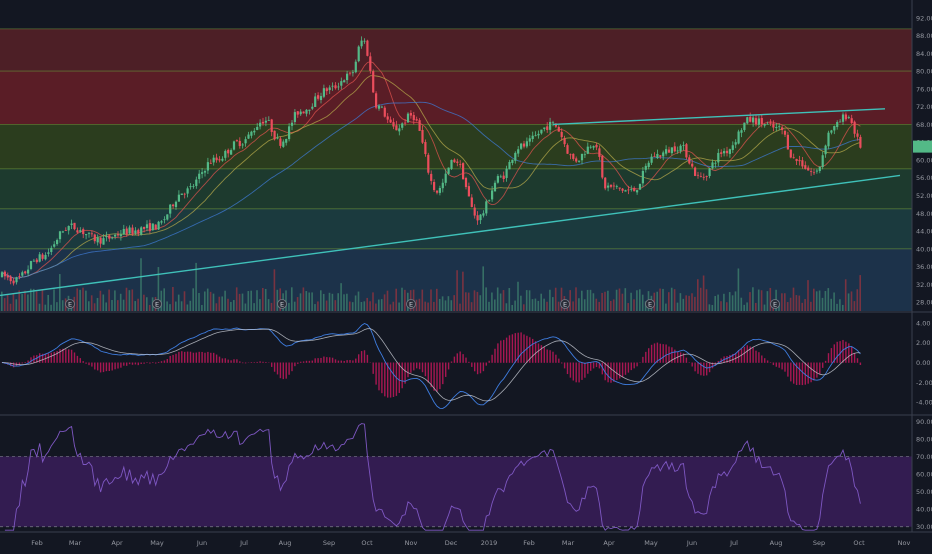 Image resolution: width=932 pixels, height=554 pixels. I want to click on rsi-tick-label: 60.00, so click(924, 475).